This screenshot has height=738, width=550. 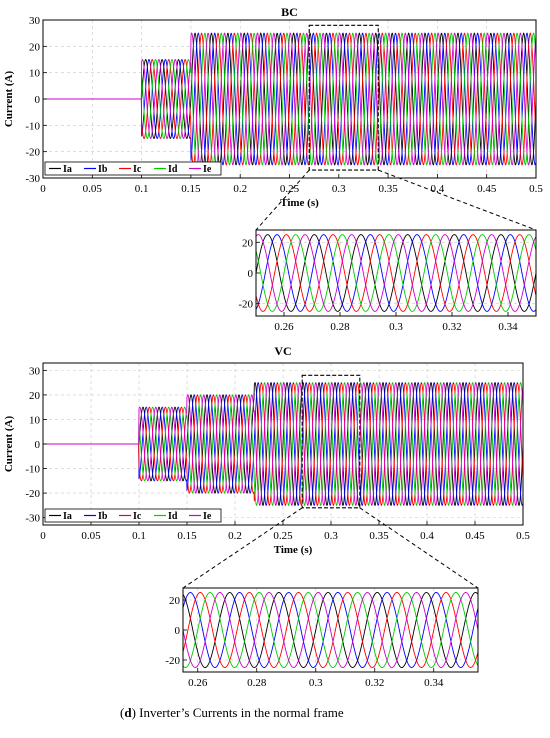 I want to click on caption-text: Inverter’s Currents in the normal frame, so click(x=241, y=712).